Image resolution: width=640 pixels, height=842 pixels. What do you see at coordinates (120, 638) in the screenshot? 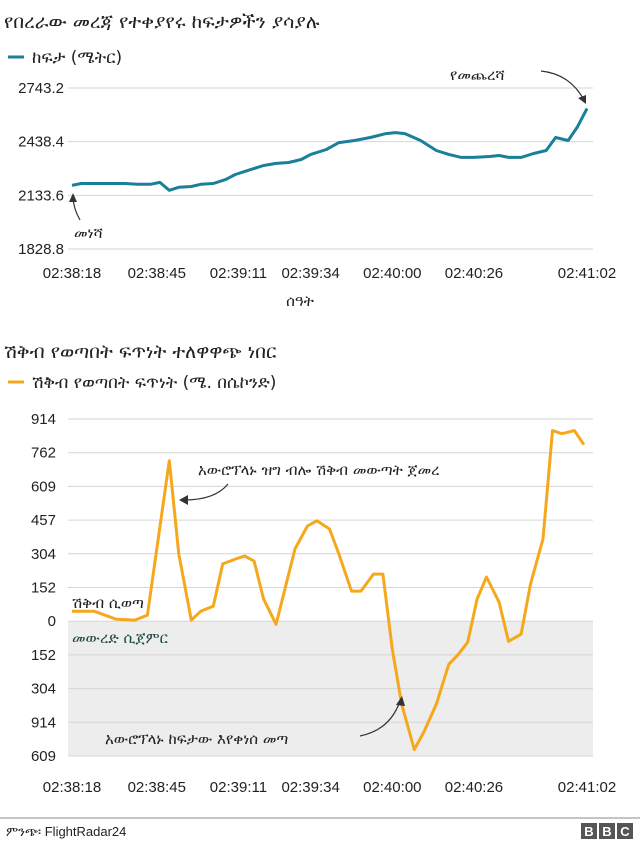
I see `annotation-descending: መውረድ ሲጀምር` at bounding box center [120, 638].